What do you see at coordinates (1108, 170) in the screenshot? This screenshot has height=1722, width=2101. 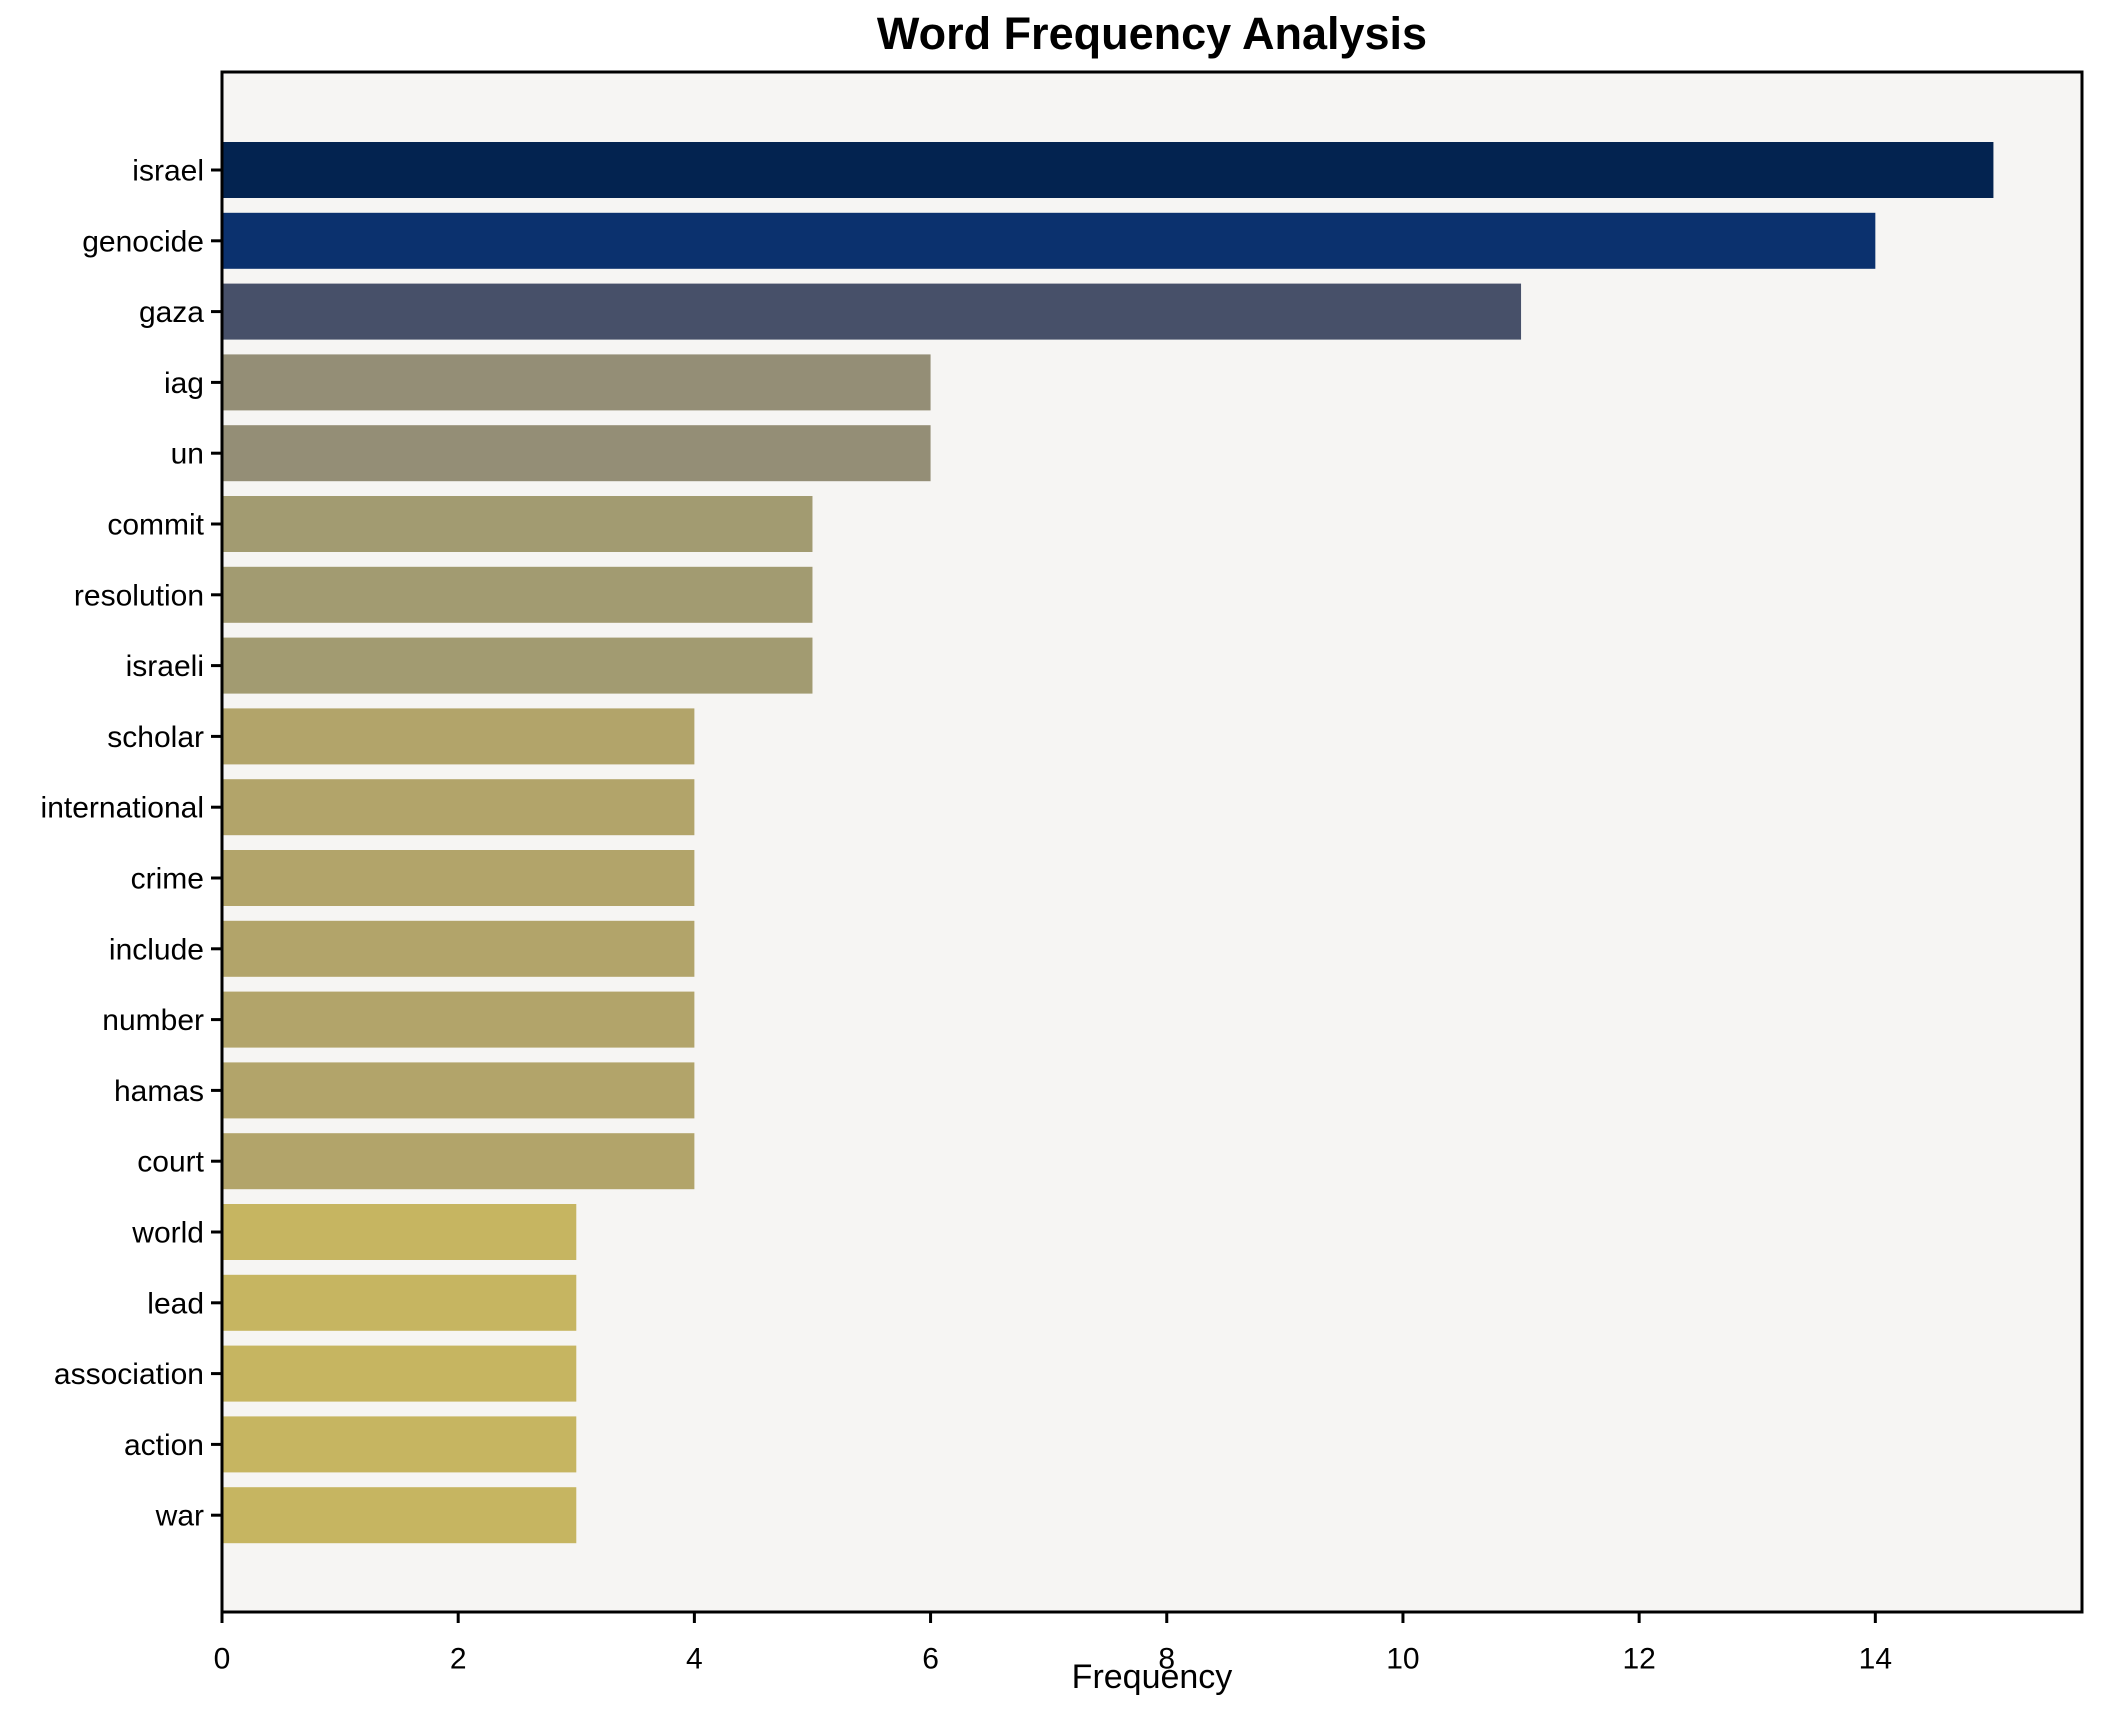 I see `bar-israel` at bounding box center [1108, 170].